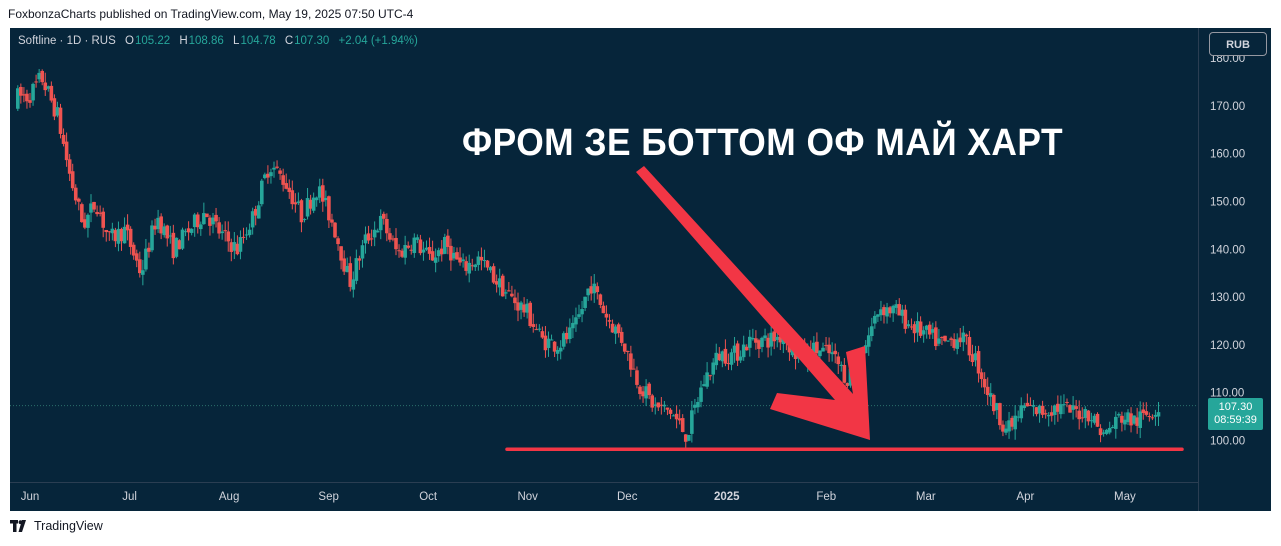  Describe the element at coordinates (312, 41) in the screenshot. I see `close-value: 107.30` at that location.